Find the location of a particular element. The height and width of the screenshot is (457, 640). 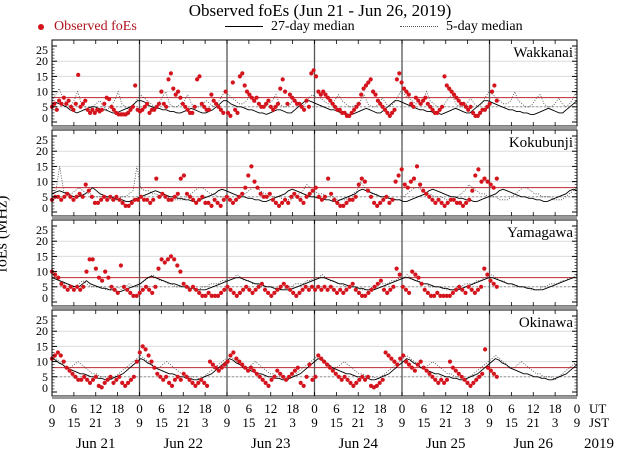

twentyseven-day-median-line is located at coordinates (314, 369).